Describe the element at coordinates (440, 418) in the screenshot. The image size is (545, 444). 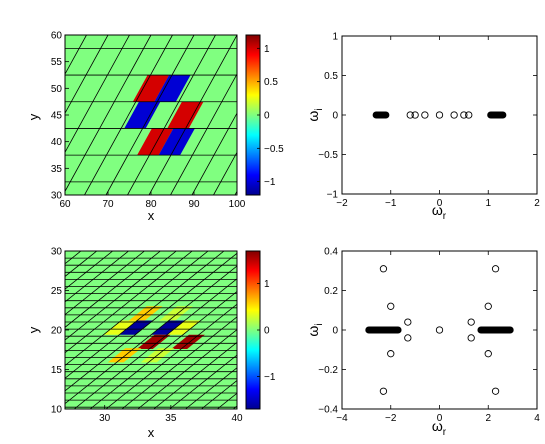
I see `x-tick-label: 0` at that location.